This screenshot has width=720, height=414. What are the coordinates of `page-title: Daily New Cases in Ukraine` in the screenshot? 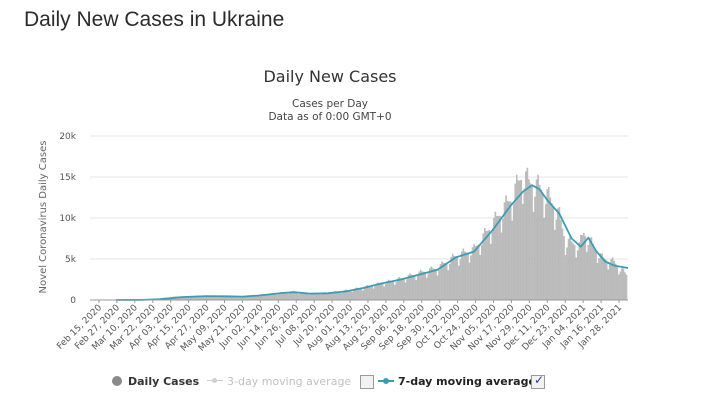 It's located at (154, 19).